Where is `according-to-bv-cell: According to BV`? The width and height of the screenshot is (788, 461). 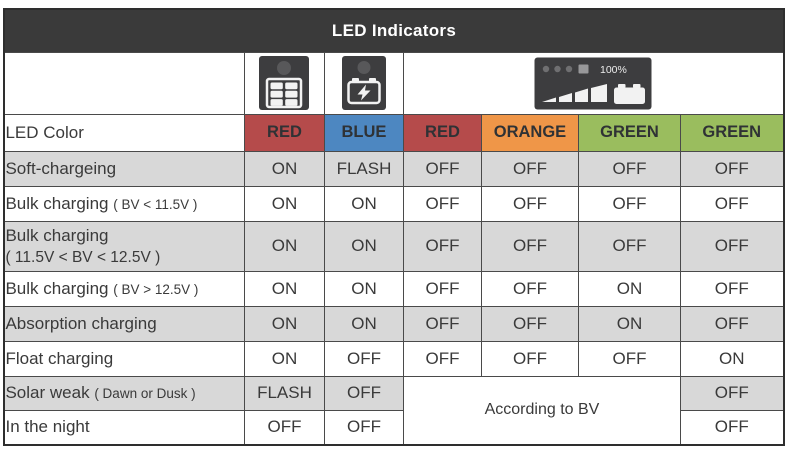
according-to-bv-cell: According to BV is located at coordinates (541, 410).